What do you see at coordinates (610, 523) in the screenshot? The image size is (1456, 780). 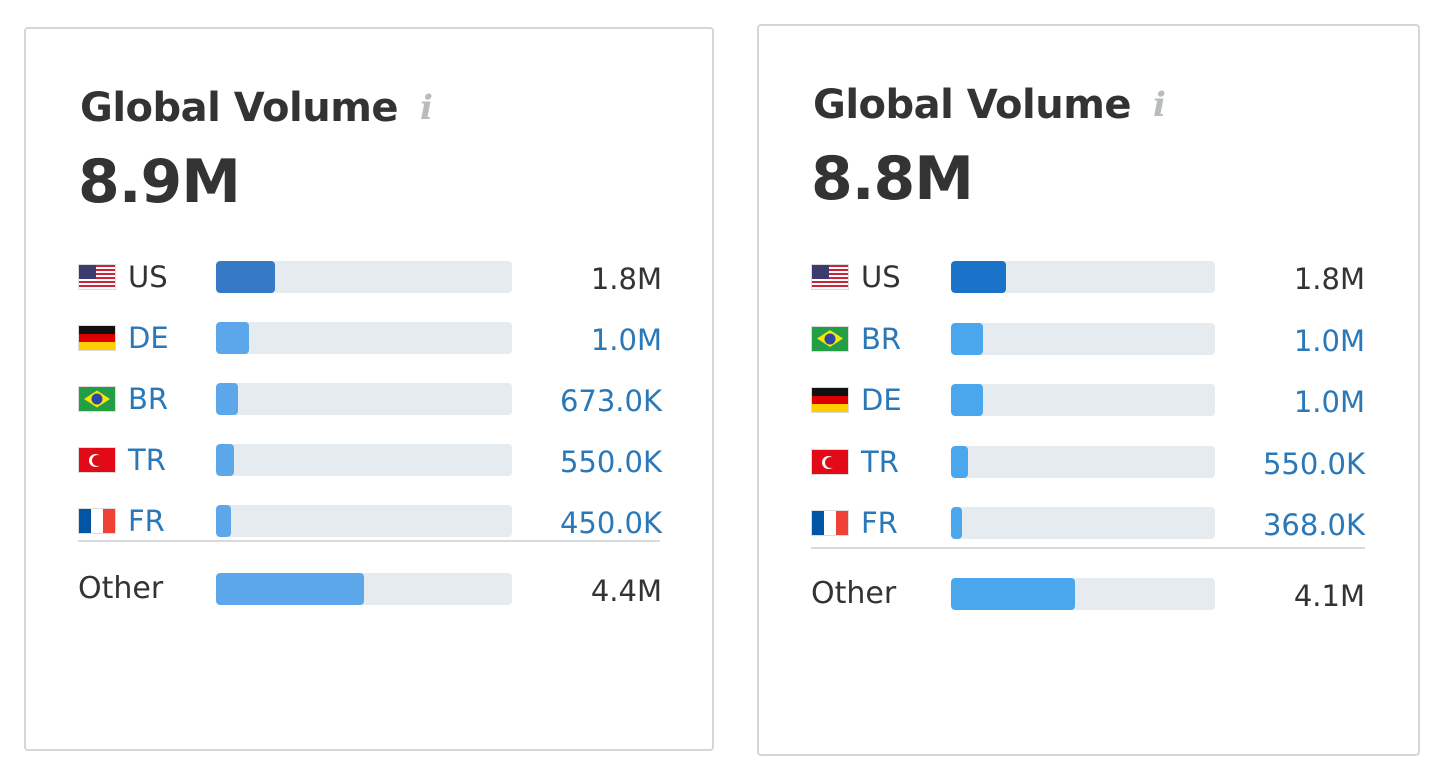 I see `country-volume-link: 450.0K` at bounding box center [610, 523].